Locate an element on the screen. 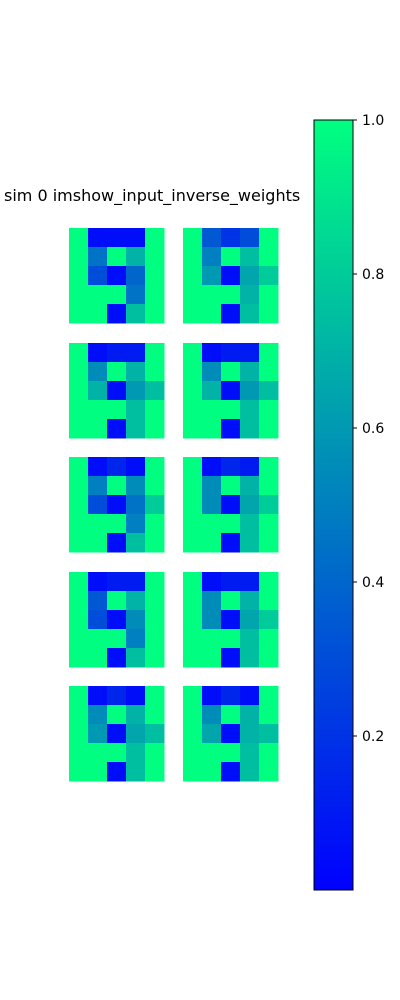 The width and height of the screenshot is (400, 1000). colorbar-tick-label: 0.8 is located at coordinates (373, 275).